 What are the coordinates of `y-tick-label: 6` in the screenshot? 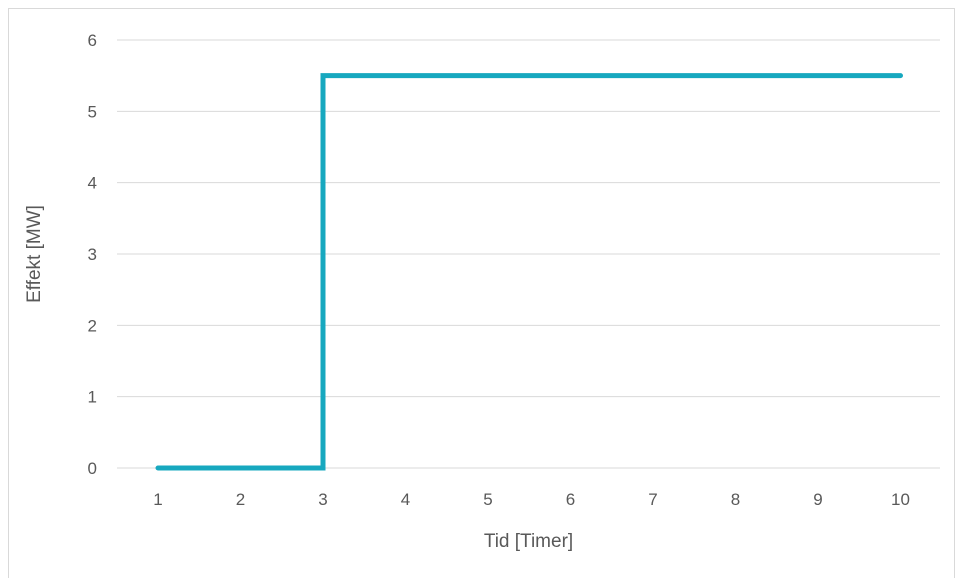 It's located at (92, 40).